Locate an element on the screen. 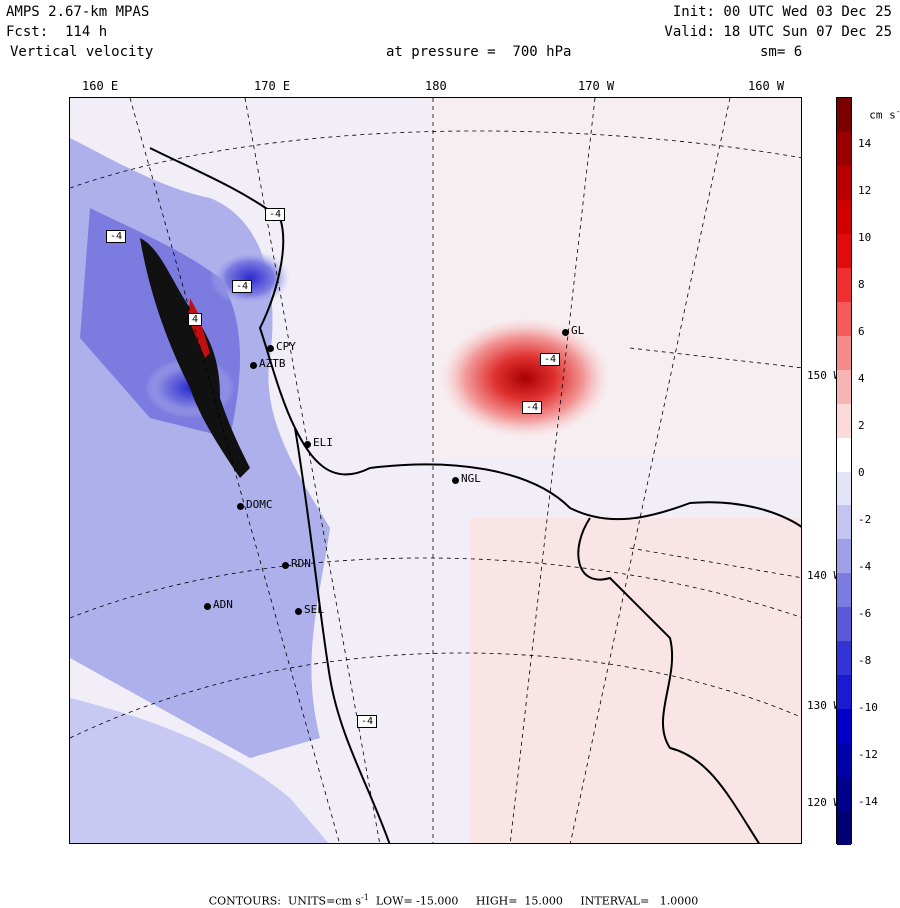 The height and width of the screenshot is (908, 900). station-label: ELI is located at coordinates (323, 442).